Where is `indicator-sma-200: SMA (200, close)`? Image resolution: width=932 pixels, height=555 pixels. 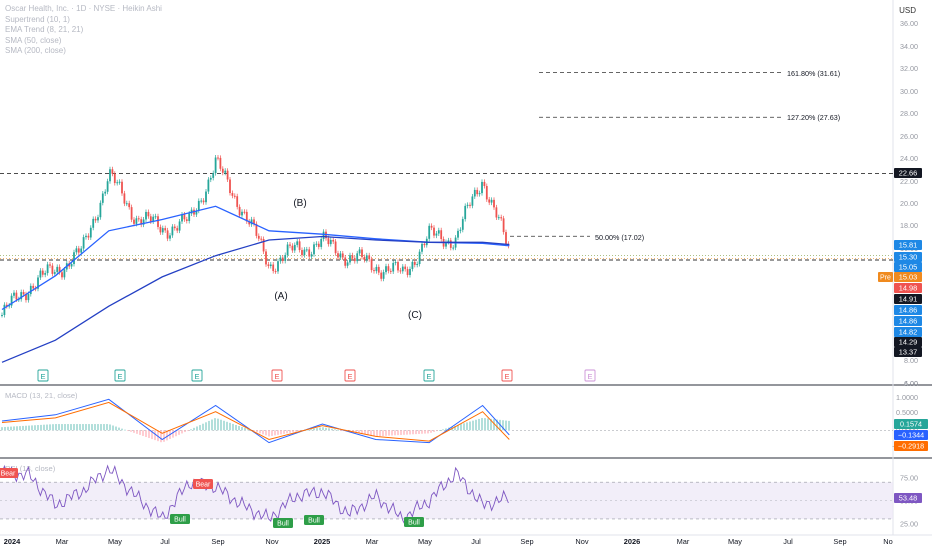
indicator-sma-200: SMA (200, close) is located at coordinates (35, 51).